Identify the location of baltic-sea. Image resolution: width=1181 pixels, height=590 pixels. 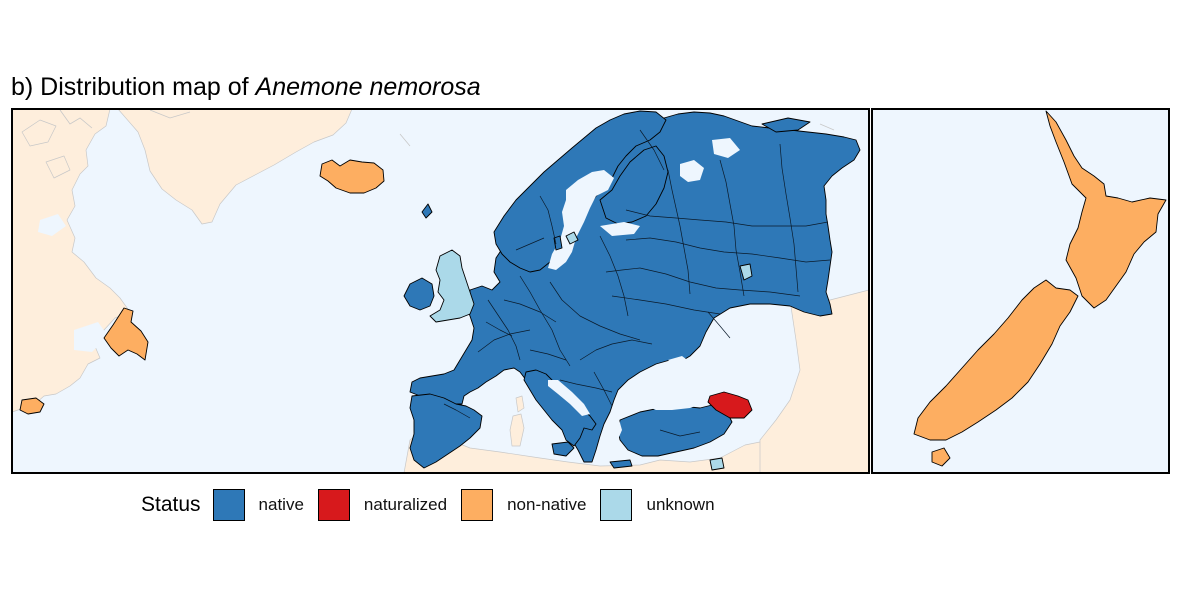
(581, 220).